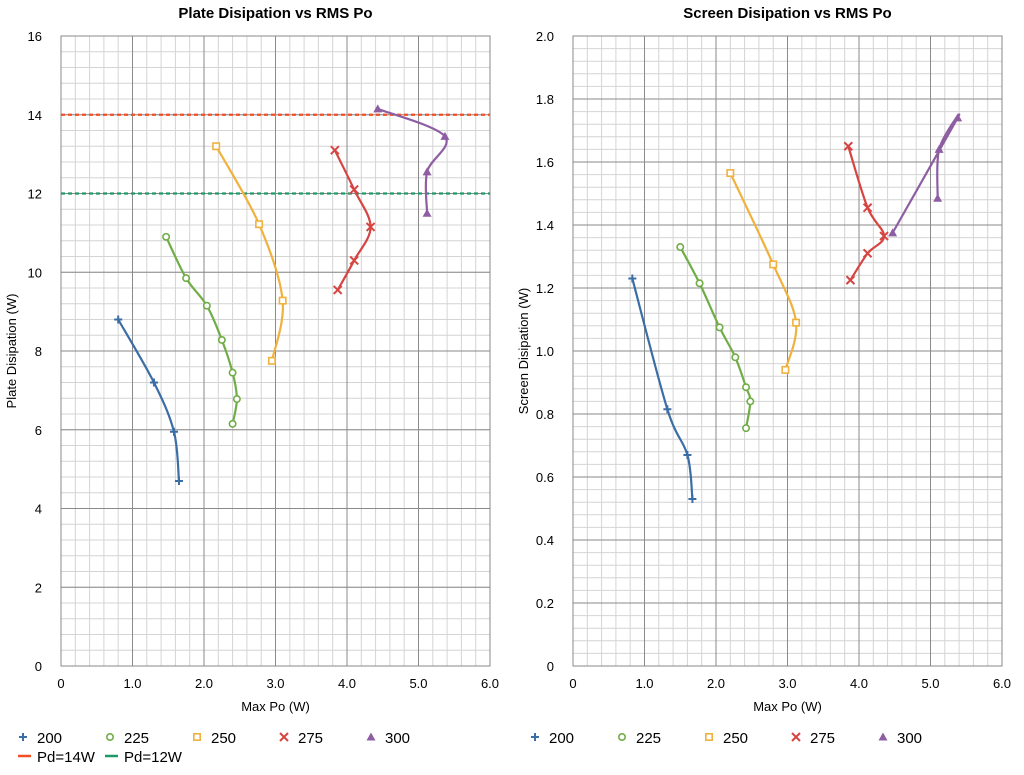 This screenshot has width=1024, height=775. Describe the element at coordinates (572, 683) in the screenshot. I see `x-tick-label: 0` at that location.